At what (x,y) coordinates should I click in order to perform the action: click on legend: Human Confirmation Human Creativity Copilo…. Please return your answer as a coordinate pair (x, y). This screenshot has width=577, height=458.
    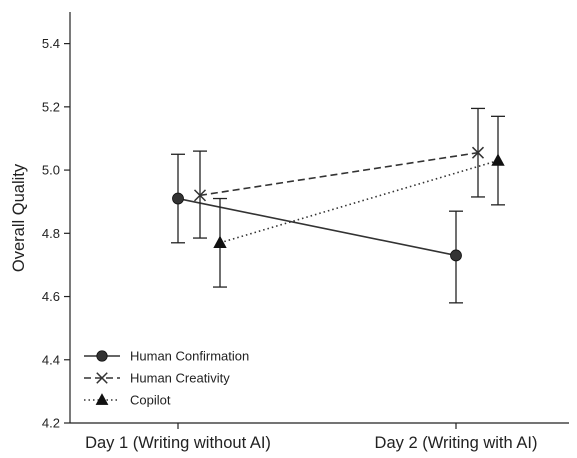
    Looking at the image, I should click on (166, 378).